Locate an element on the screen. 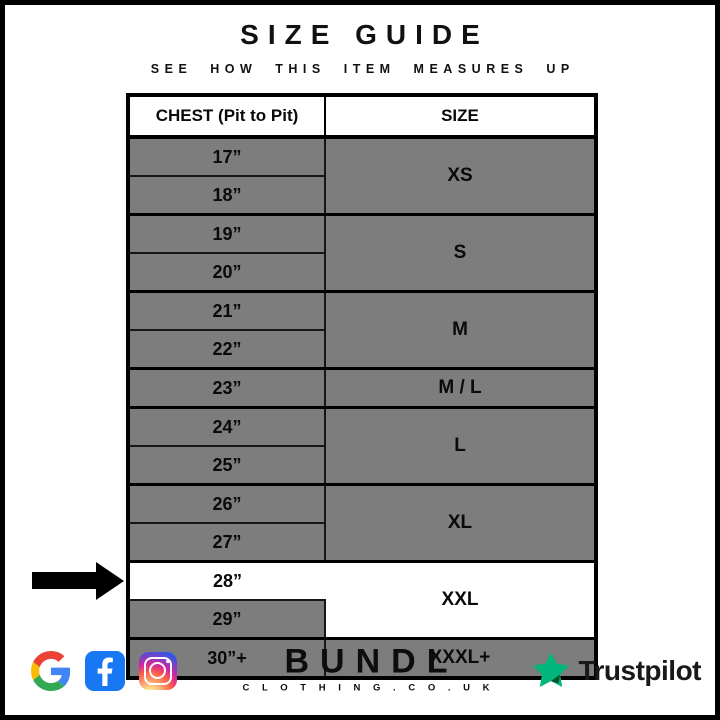 The height and width of the screenshot is (720, 720). instagram-icon is located at coordinates (158, 671).